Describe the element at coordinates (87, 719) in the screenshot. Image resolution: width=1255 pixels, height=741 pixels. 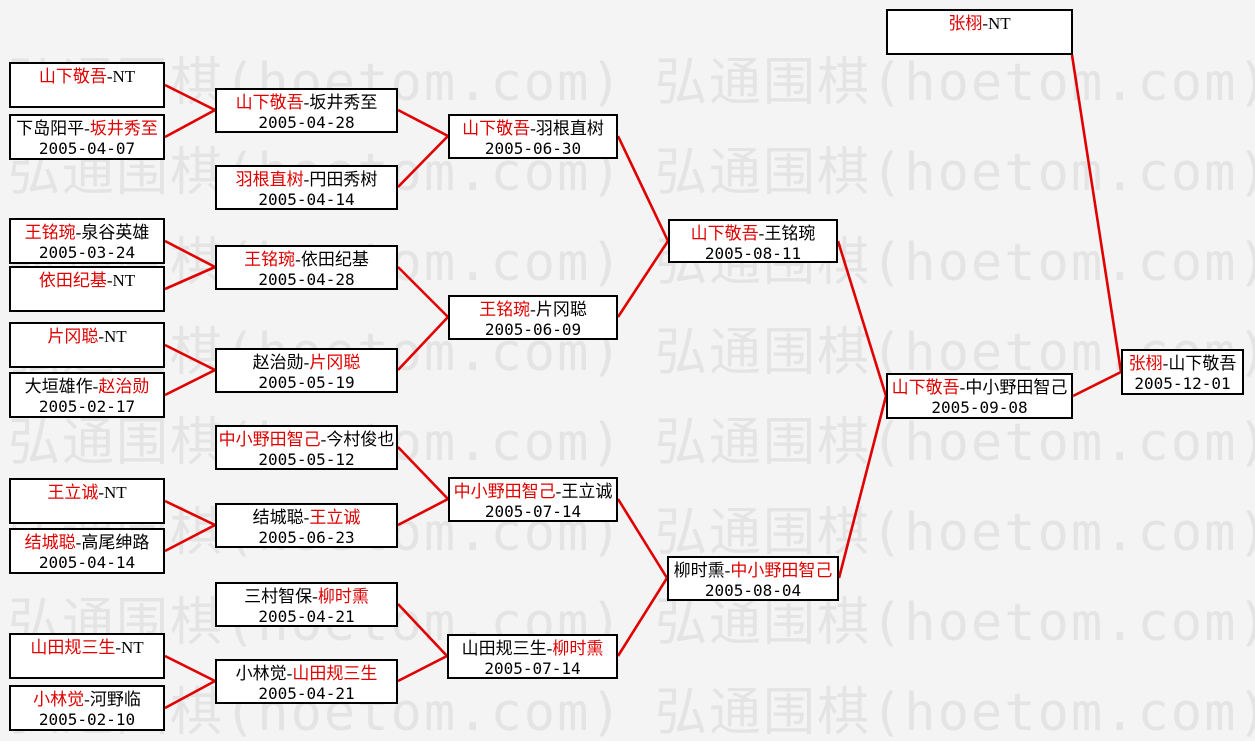
I see `match-date: 2005-02-10` at that location.